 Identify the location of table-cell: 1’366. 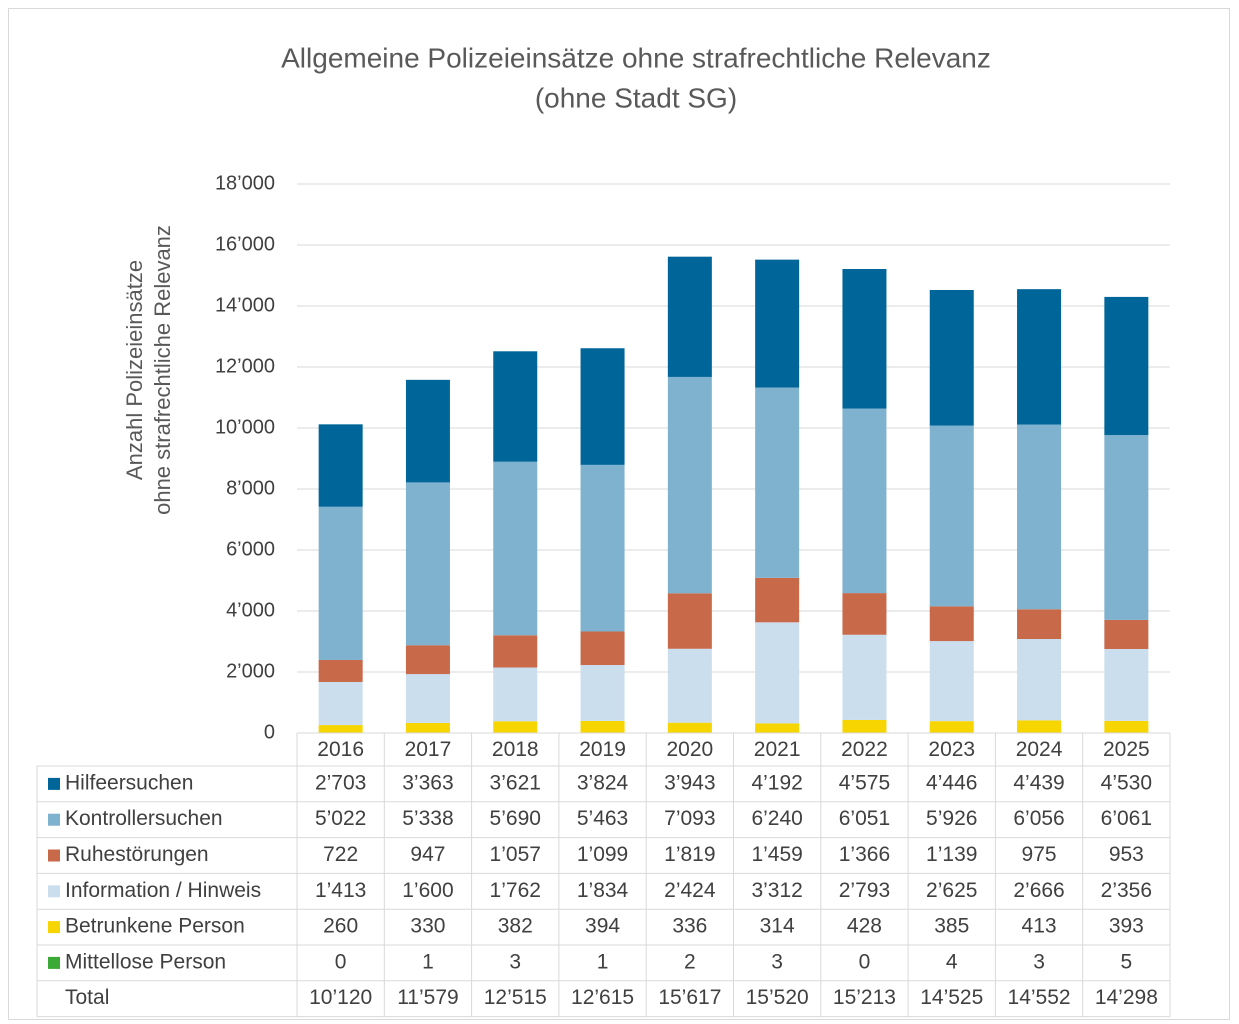
(864, 854).